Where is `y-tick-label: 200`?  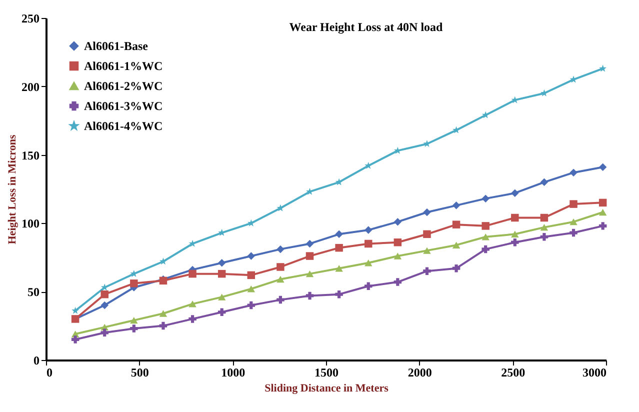 y-tick-label: 200 is located at coordinates (31, 87).